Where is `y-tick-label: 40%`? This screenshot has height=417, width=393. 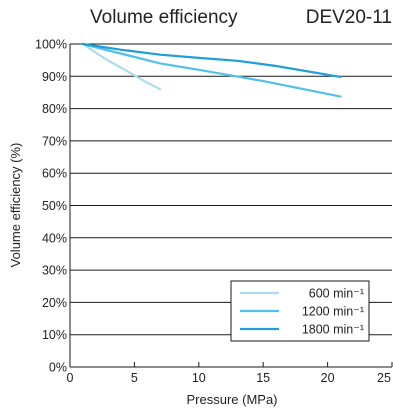
y-tick-label: 40% is located at coordinates (54, 238).